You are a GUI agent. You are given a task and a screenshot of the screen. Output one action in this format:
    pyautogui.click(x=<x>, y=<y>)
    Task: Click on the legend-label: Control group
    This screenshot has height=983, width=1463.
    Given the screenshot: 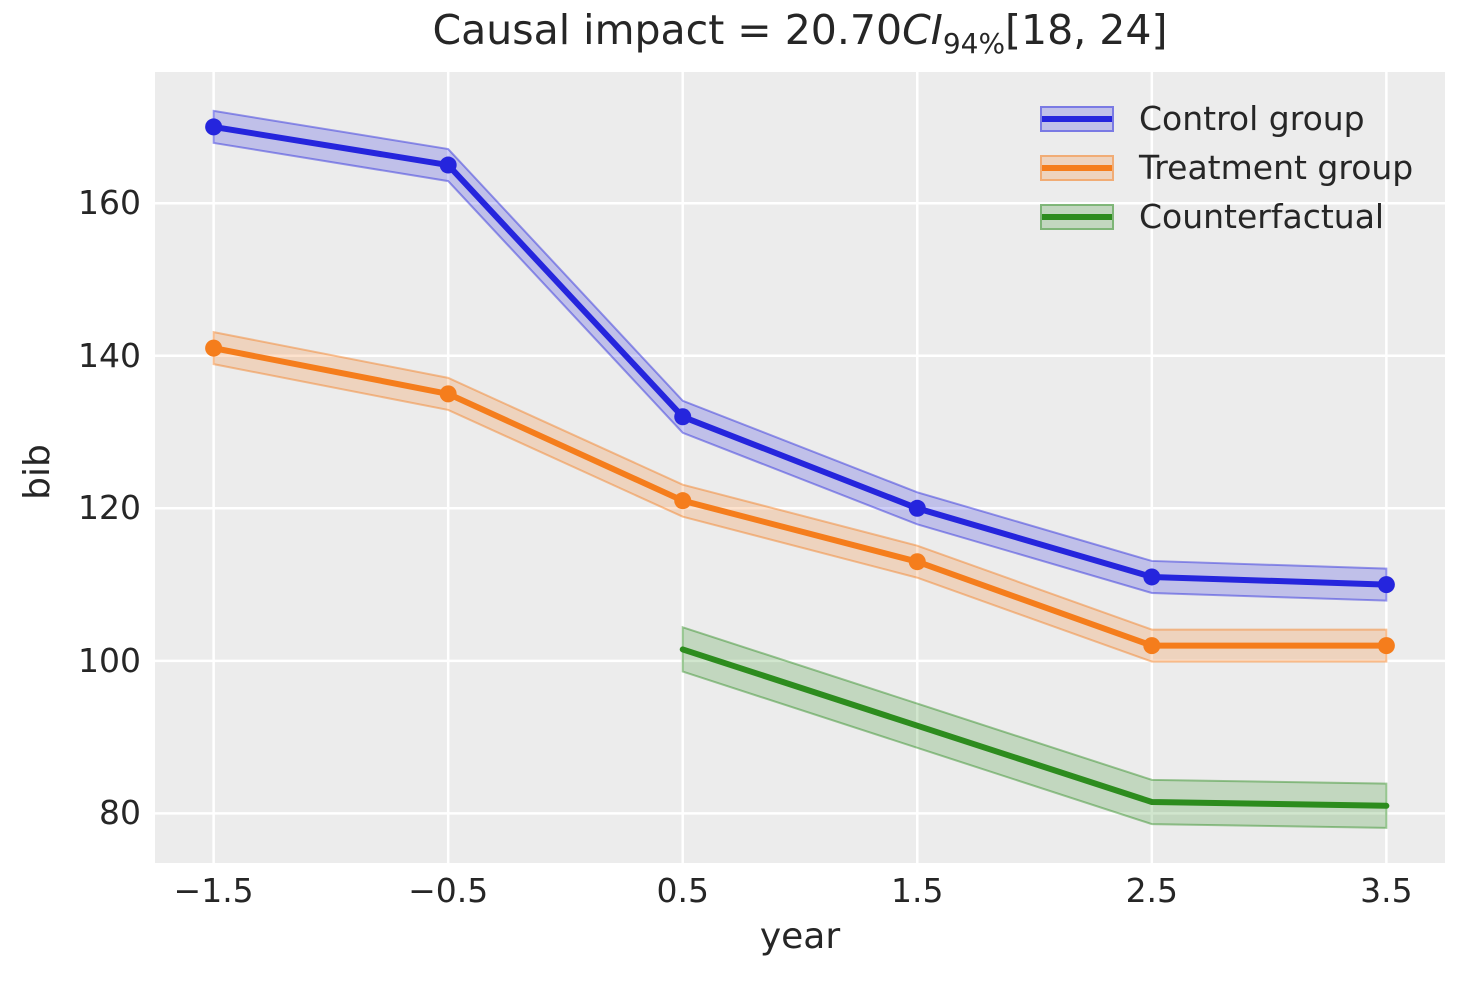 What is the action you would take?
    pyautogui.click(x=1252, y=118)
    